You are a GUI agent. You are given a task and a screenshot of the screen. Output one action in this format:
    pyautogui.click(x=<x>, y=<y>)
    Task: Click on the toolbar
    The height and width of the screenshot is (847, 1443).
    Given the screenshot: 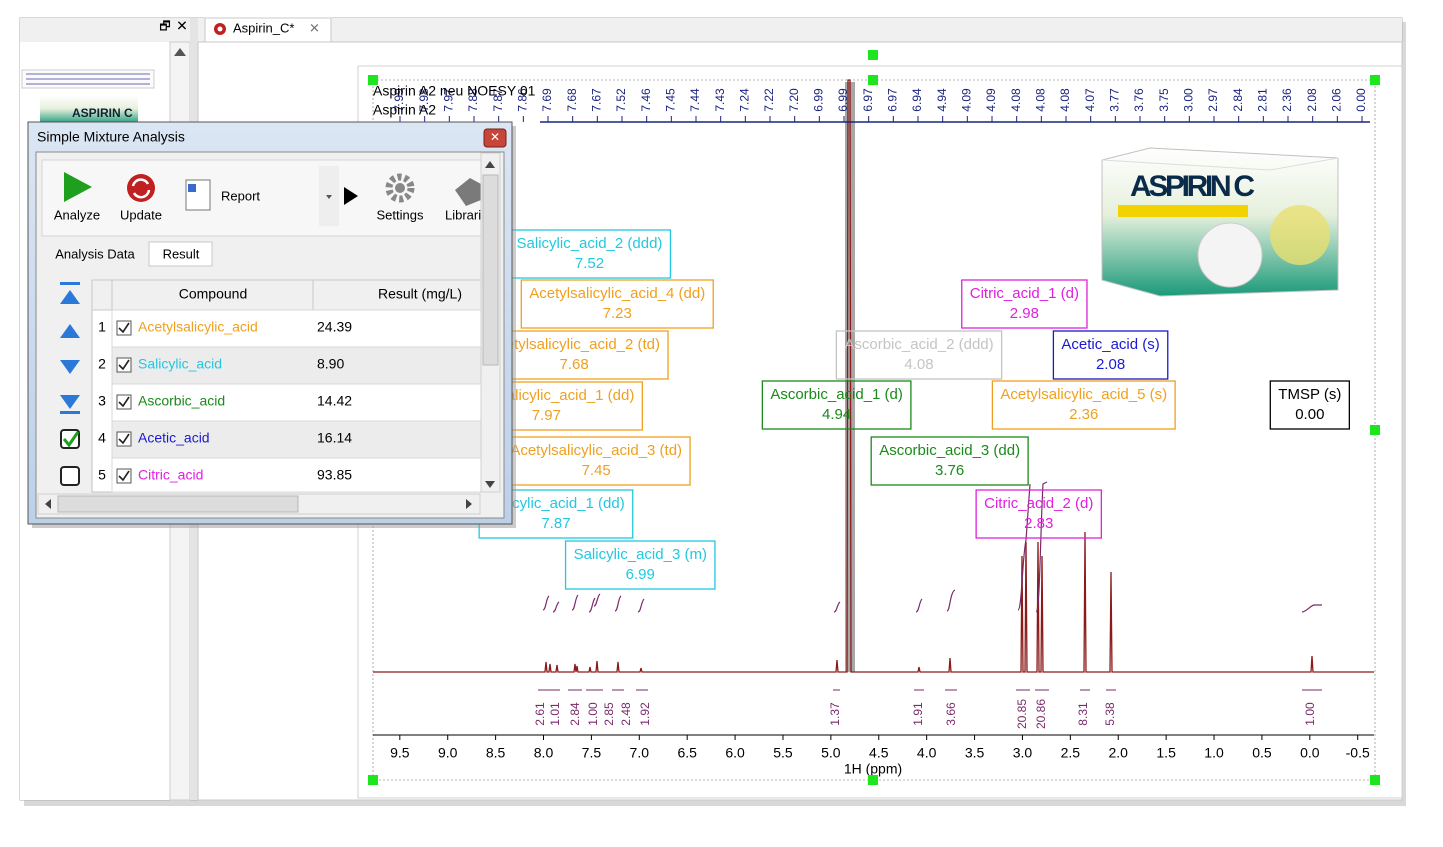 What is the action you would take?
    pyautogui.click(x=261, y=198)
    